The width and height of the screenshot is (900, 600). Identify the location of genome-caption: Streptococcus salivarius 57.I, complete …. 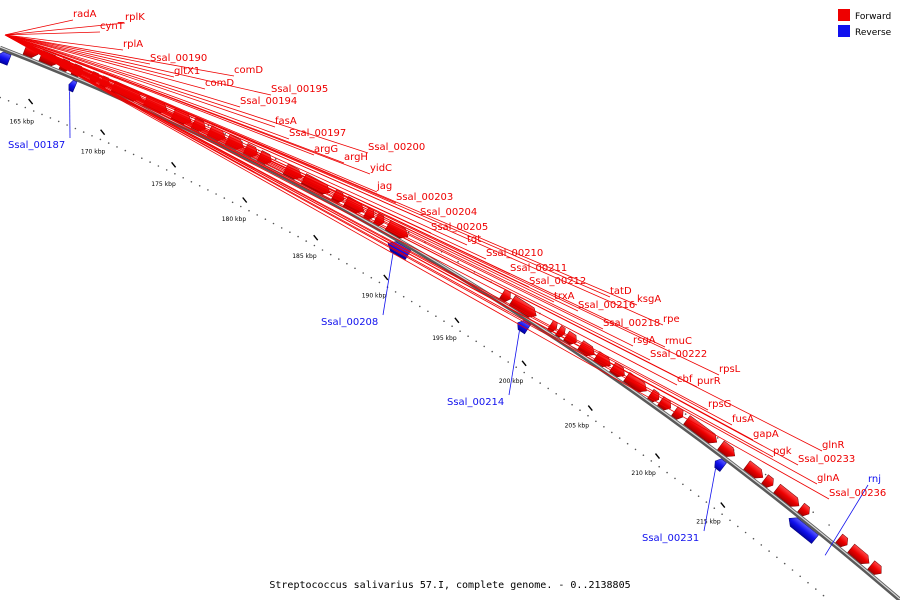
(449, 585).